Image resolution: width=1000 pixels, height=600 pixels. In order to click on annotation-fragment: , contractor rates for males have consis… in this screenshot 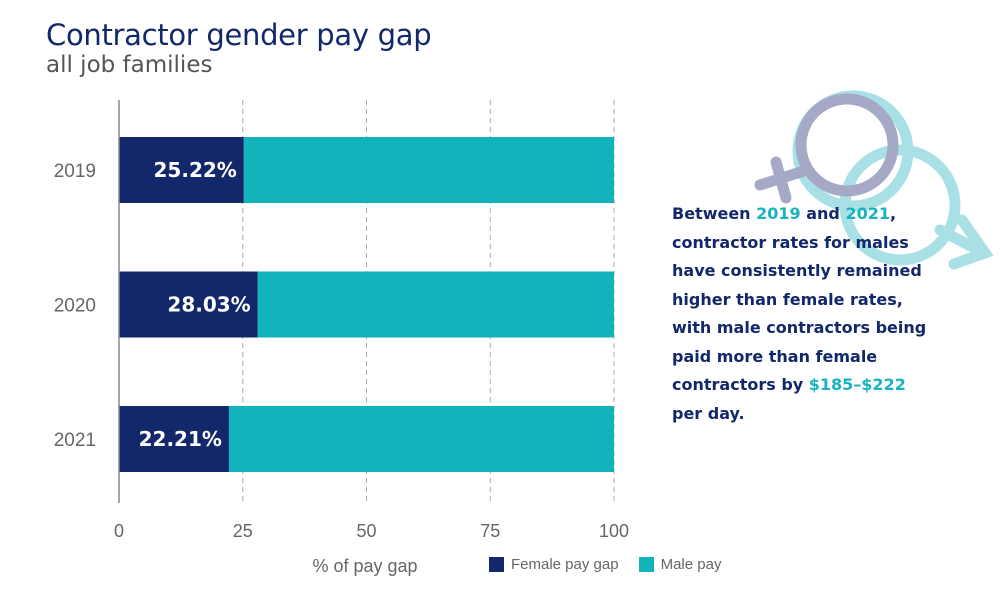, I will do `click(799, 299)`.